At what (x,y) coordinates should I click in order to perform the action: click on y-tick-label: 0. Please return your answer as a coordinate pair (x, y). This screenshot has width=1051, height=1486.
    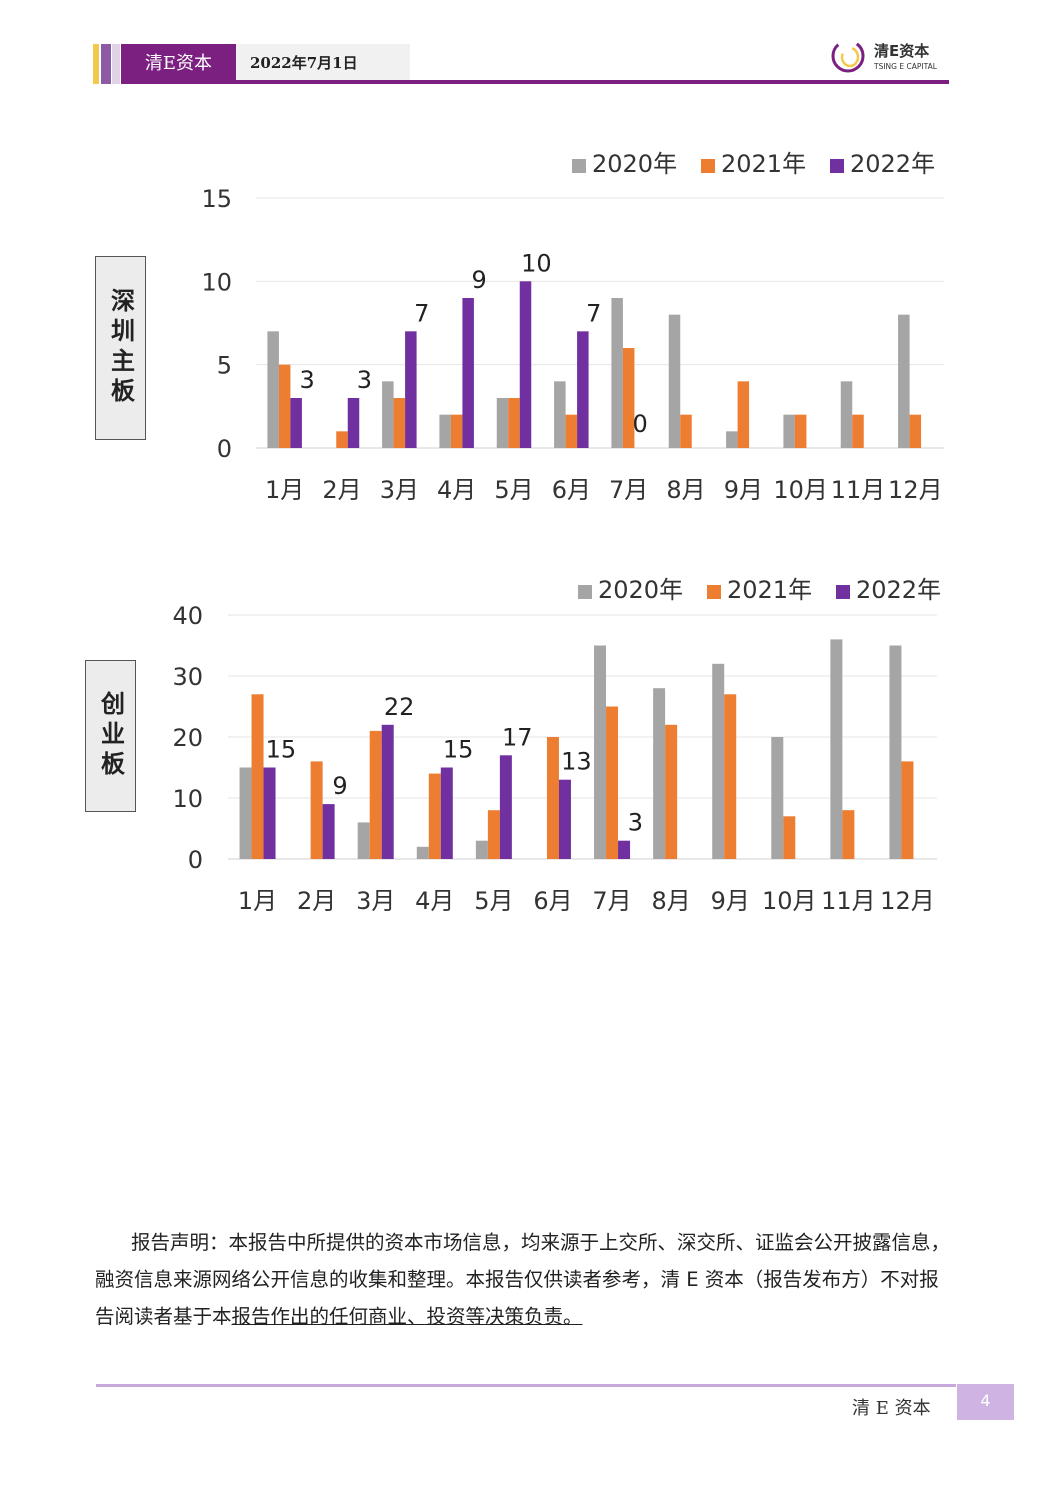
    Looking at the image, I should click on (224, 449).